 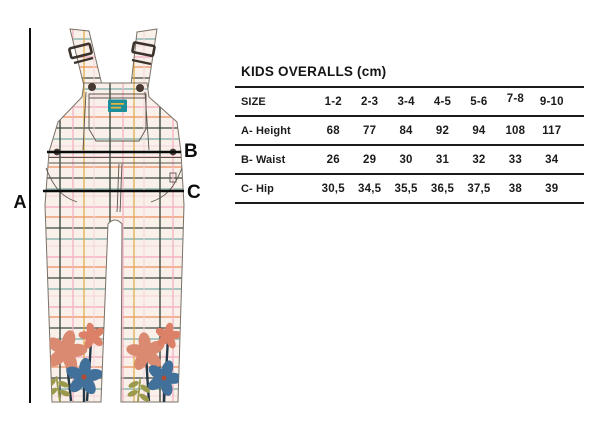 I want to click on marker-a-label: A, so click(x=20, y=202).